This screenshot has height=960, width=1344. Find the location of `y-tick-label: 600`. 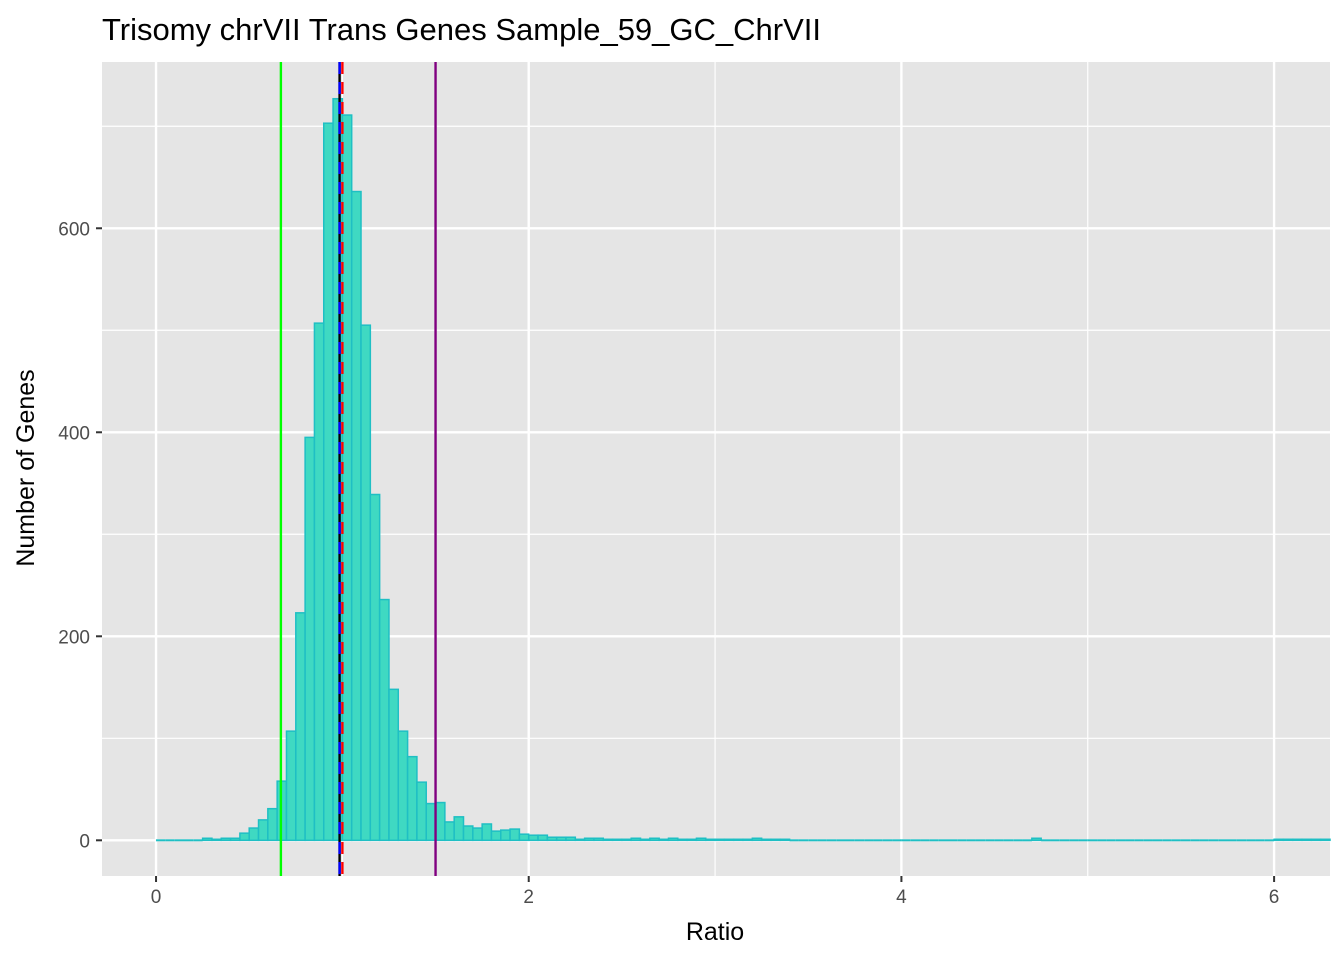

y-tick-label: 600 is located at coordinates (74, 229).